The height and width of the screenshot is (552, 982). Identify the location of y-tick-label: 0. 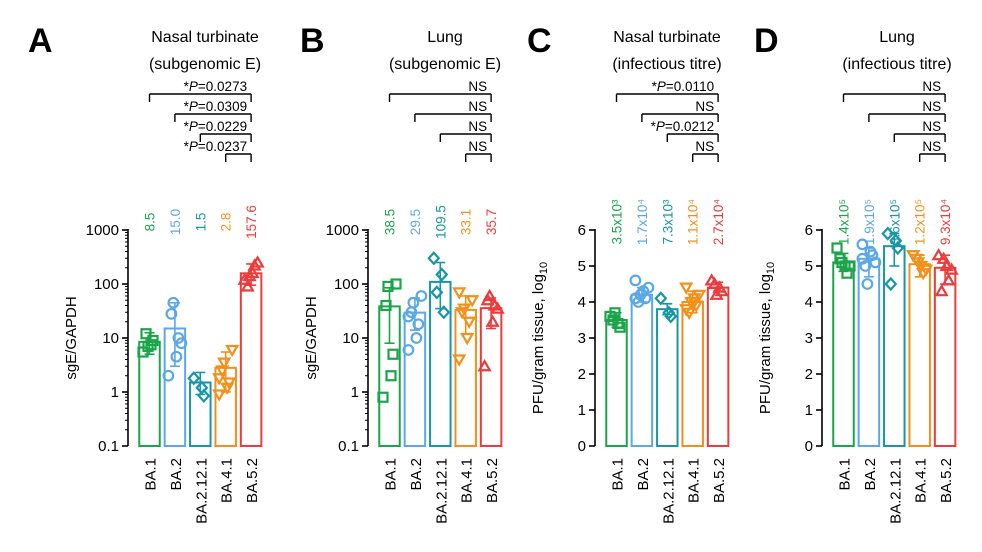
(582, 446).